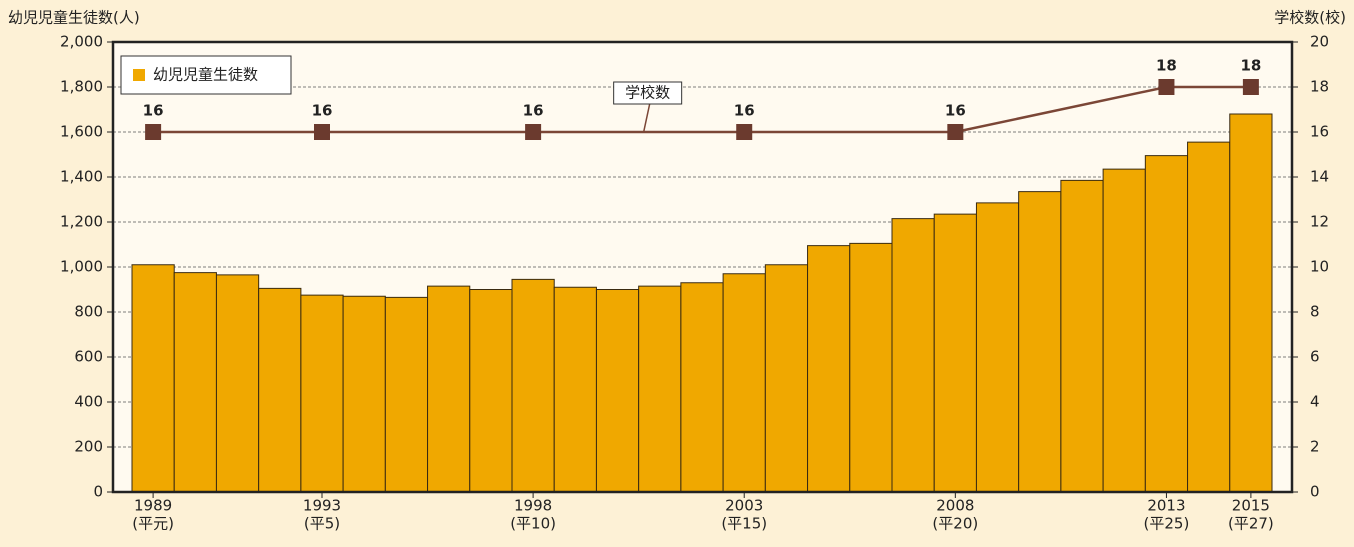 The height and width of the screenshot is (547, 1354). I want to click on y2-tick-label: 14, so click(1319, 177).